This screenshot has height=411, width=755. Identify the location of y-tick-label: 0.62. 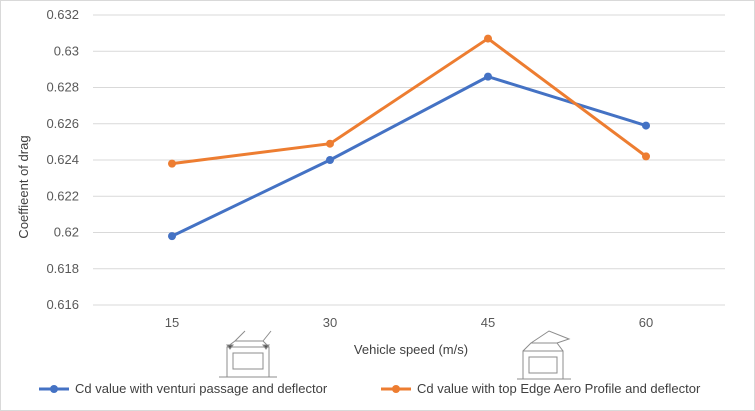
(66, 232).